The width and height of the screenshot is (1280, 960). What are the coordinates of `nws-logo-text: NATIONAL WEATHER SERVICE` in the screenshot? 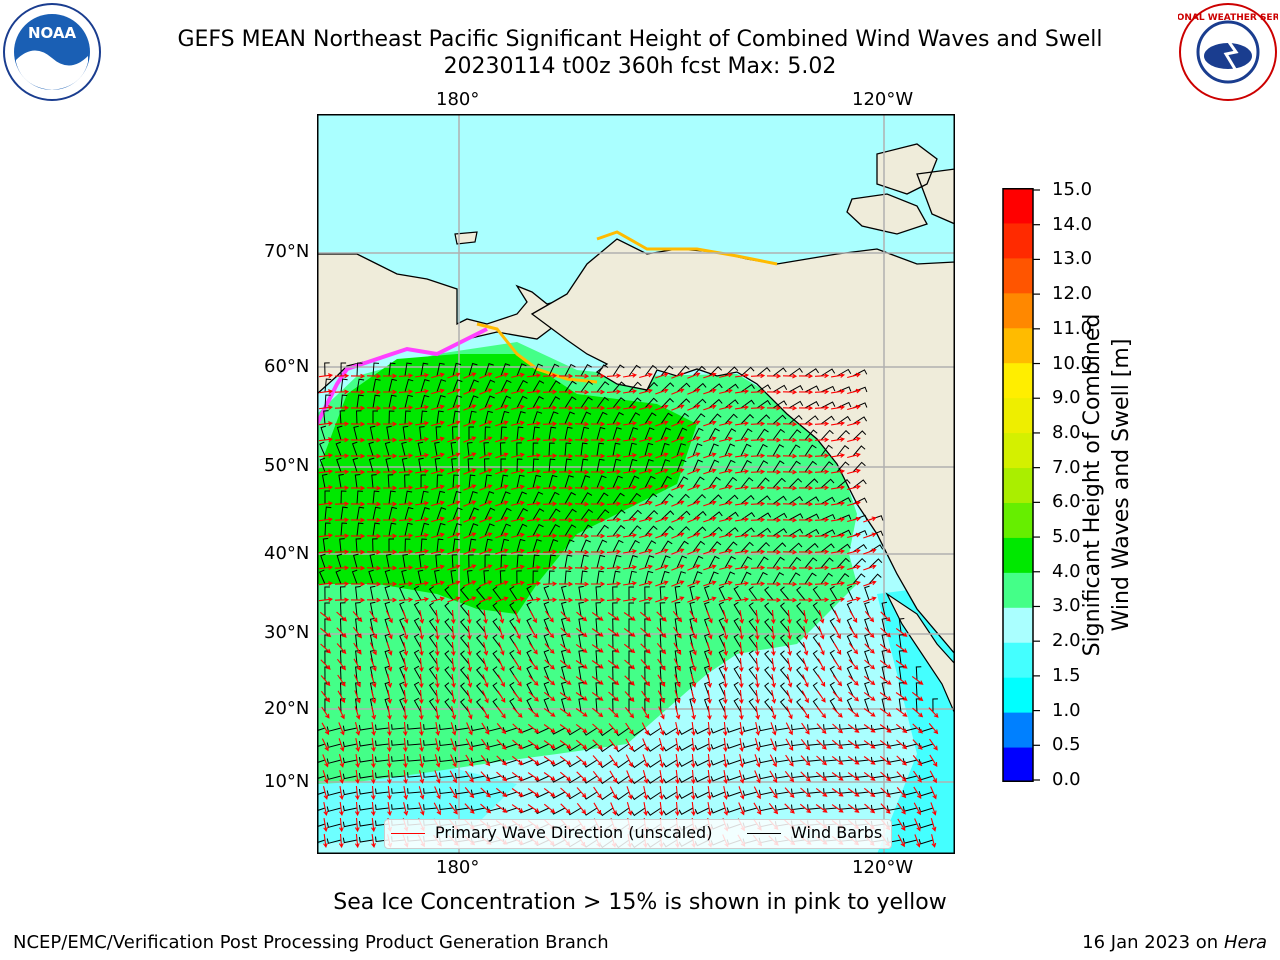 It's located at (1228, 18).